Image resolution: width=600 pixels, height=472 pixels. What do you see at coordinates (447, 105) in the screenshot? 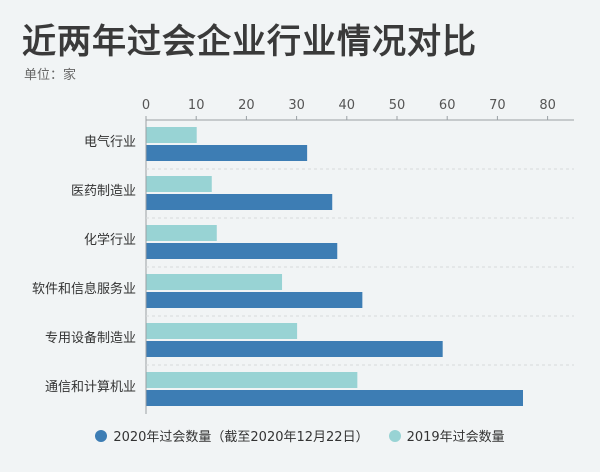
I see `x-tick-label: 60` at bounding box center [447, 105].